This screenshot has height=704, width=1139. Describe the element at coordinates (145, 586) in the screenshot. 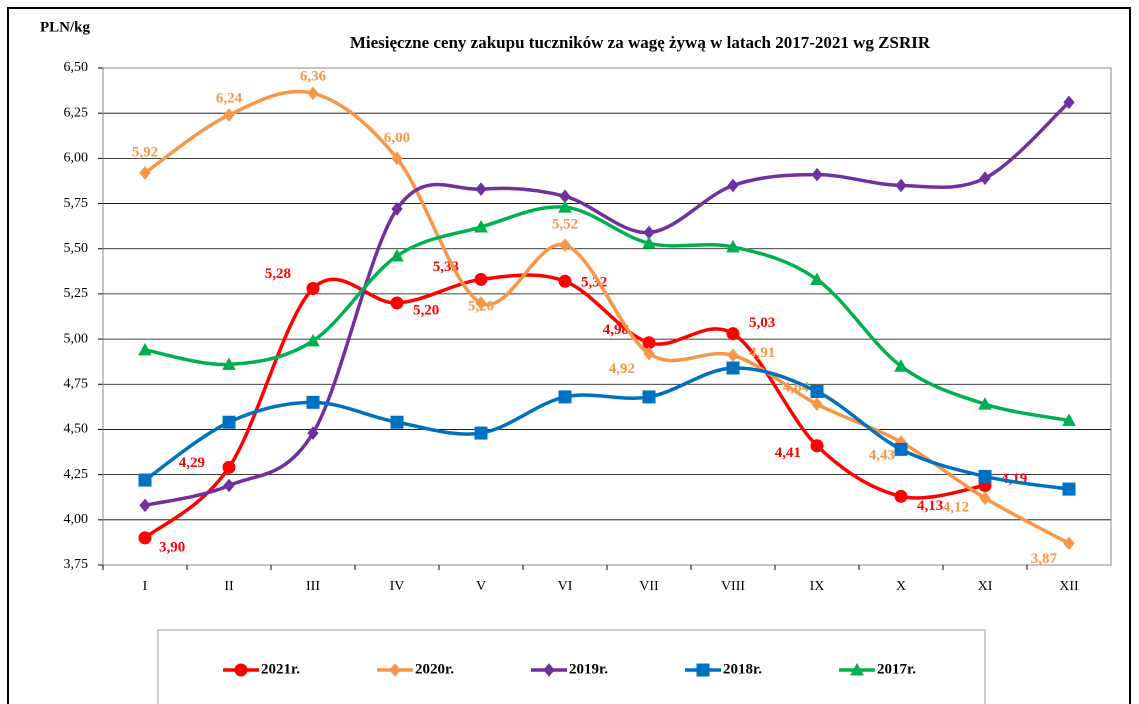

I see `x-tick-label: I` at that location.